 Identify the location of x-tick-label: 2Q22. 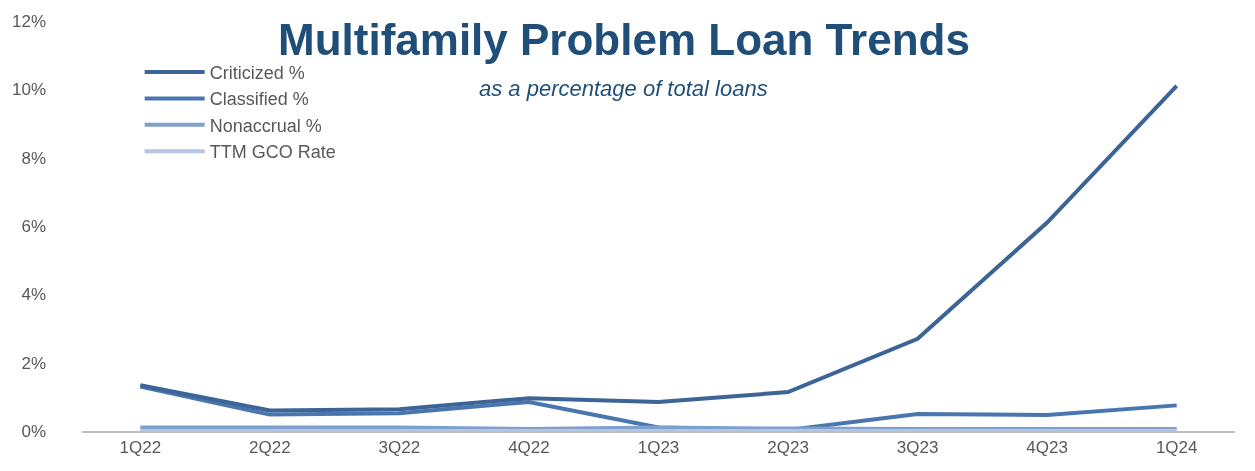
(270, 448).